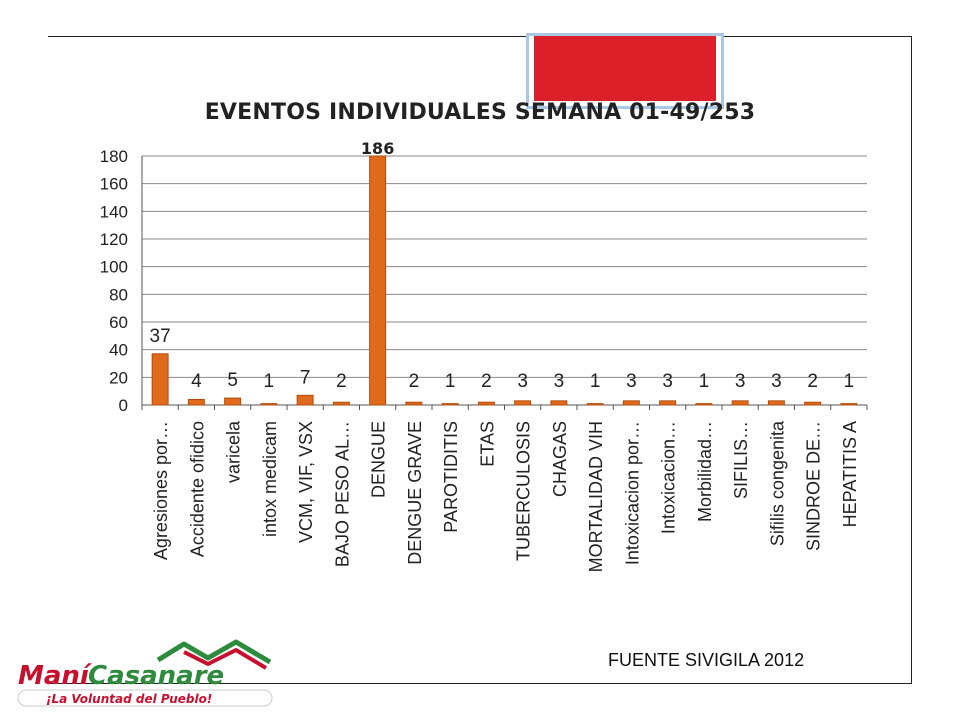 The height and width of the screenshot is (720, 960). What do you see at coordinates (377, 148) in the screenshot?
I see `data-label: 186` at bounding box center [377, 148].